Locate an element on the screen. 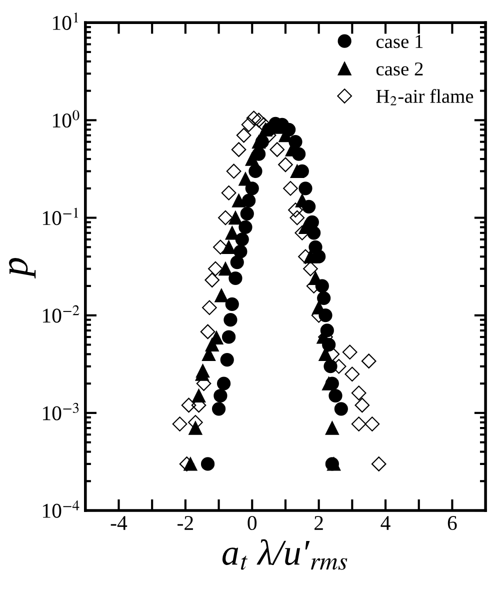 The height and width of the screenshot is (595, 488). x-tick-label: 6 is located at coordinates (452, 523).